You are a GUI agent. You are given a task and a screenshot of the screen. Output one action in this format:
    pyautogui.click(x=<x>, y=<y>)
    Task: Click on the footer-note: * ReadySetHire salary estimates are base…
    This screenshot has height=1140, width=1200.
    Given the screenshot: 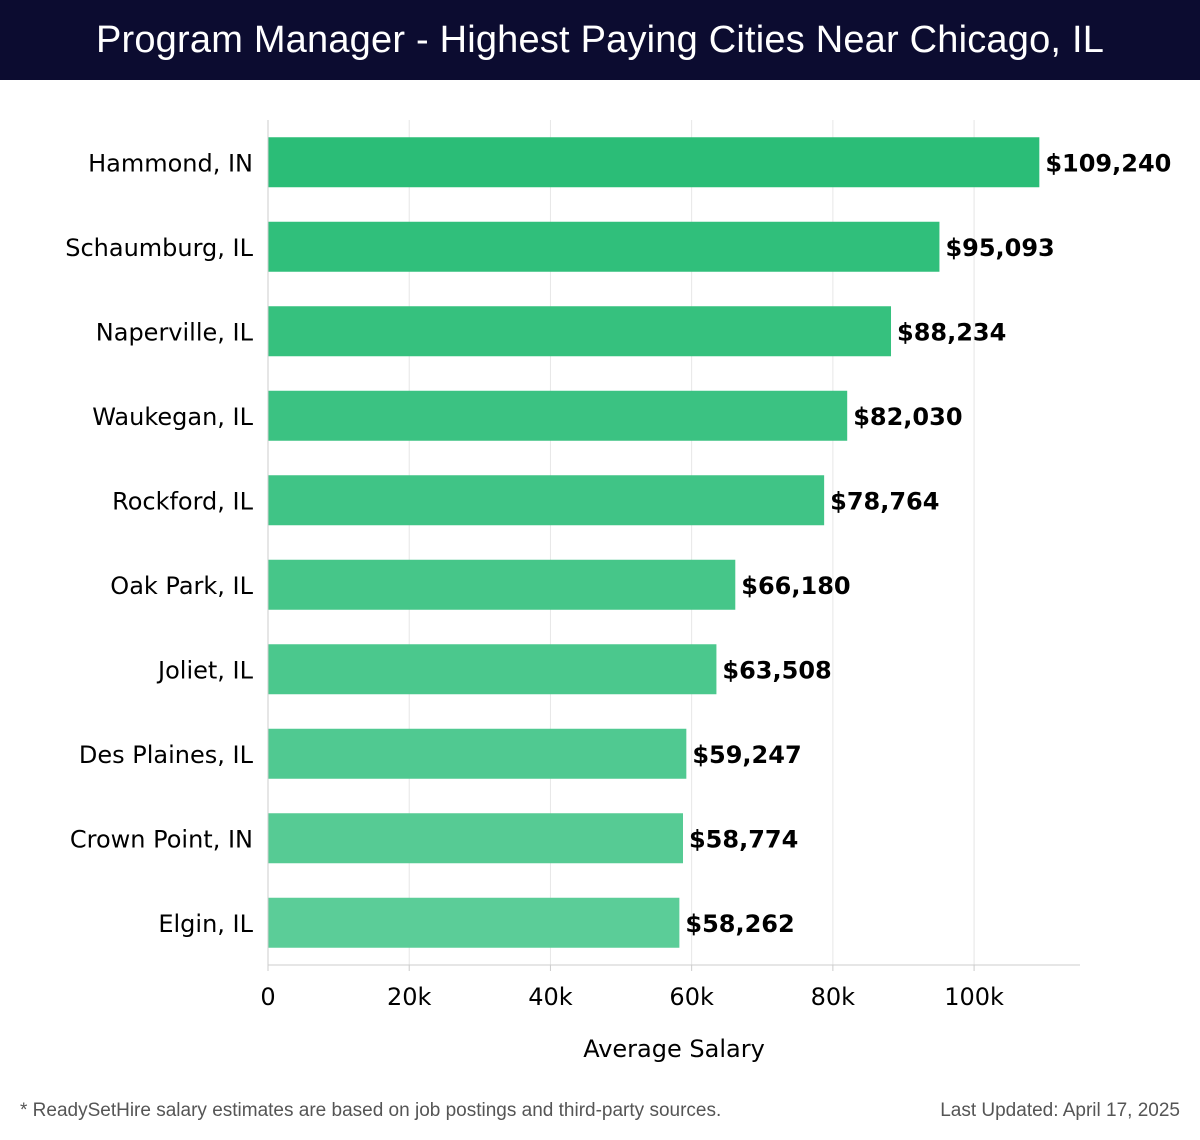 What is the action you would take?
    pyautogui.click(x=371, y=1110)
    